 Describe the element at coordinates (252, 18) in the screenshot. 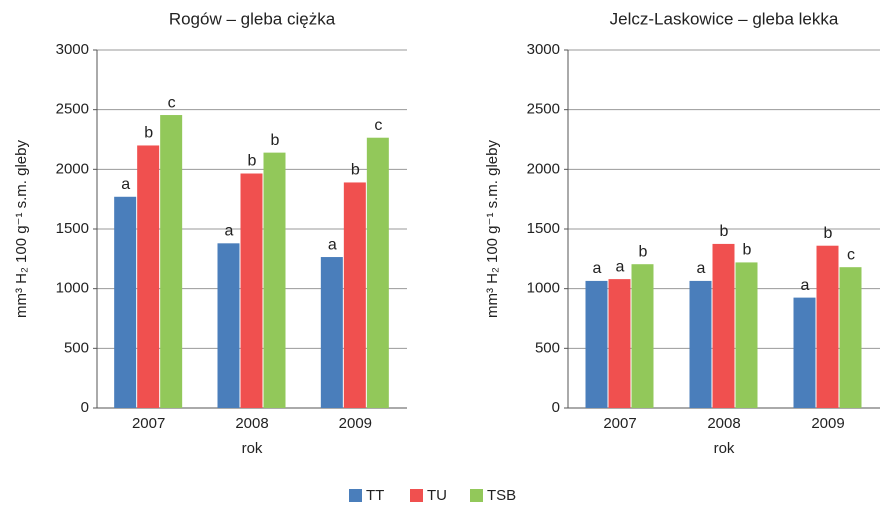

I see `chart-title: Rogów – gleba ciężka` at that location.